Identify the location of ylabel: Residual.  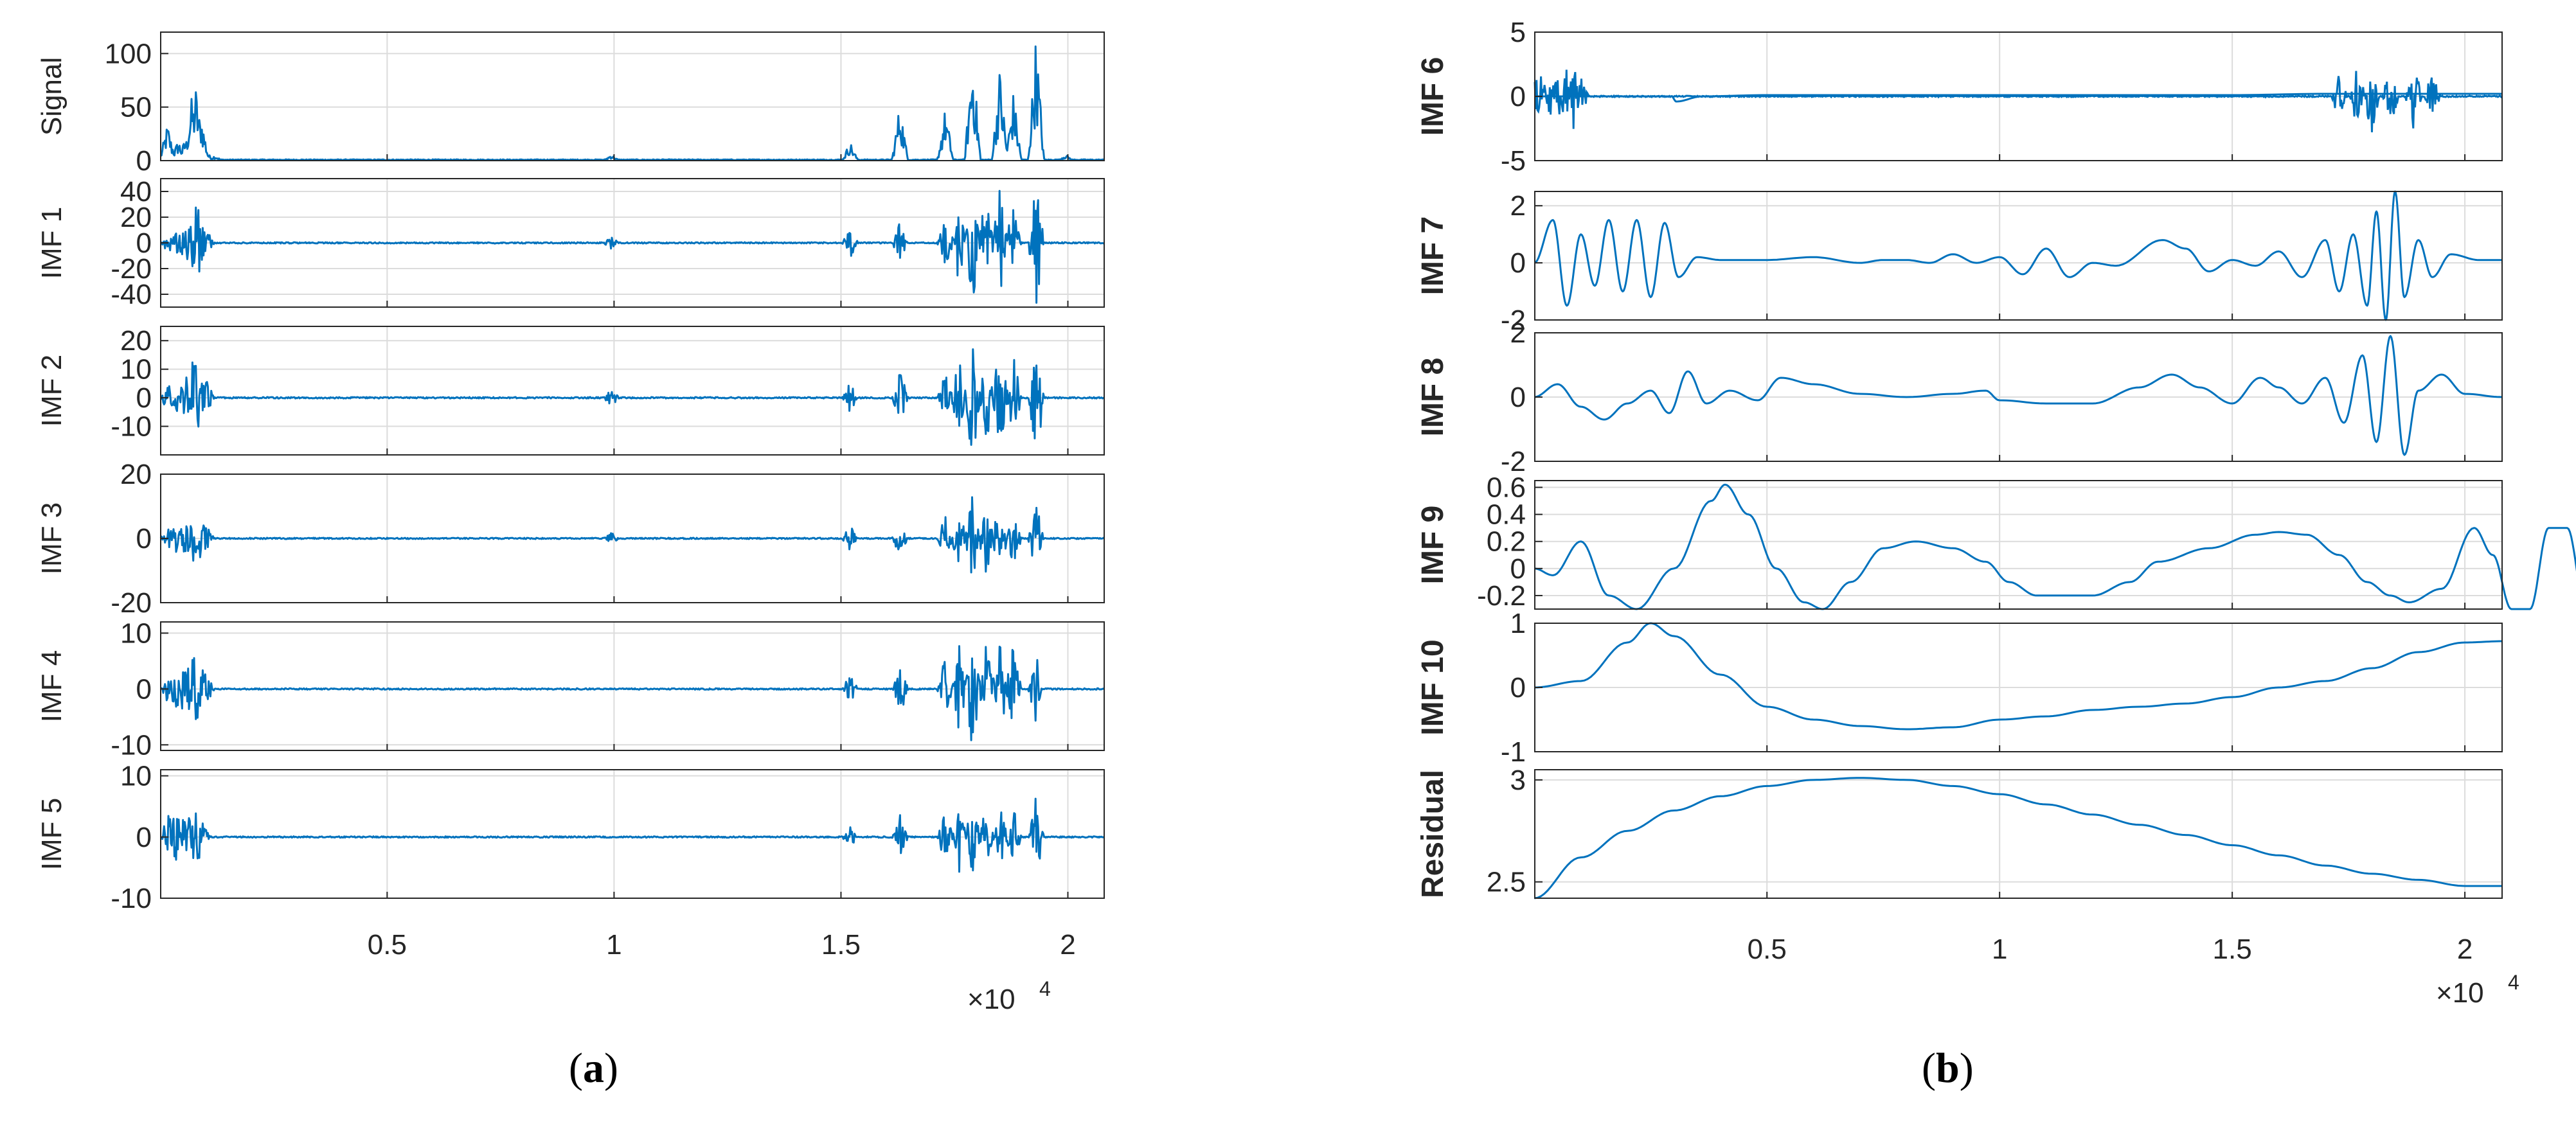
(1433, 834).